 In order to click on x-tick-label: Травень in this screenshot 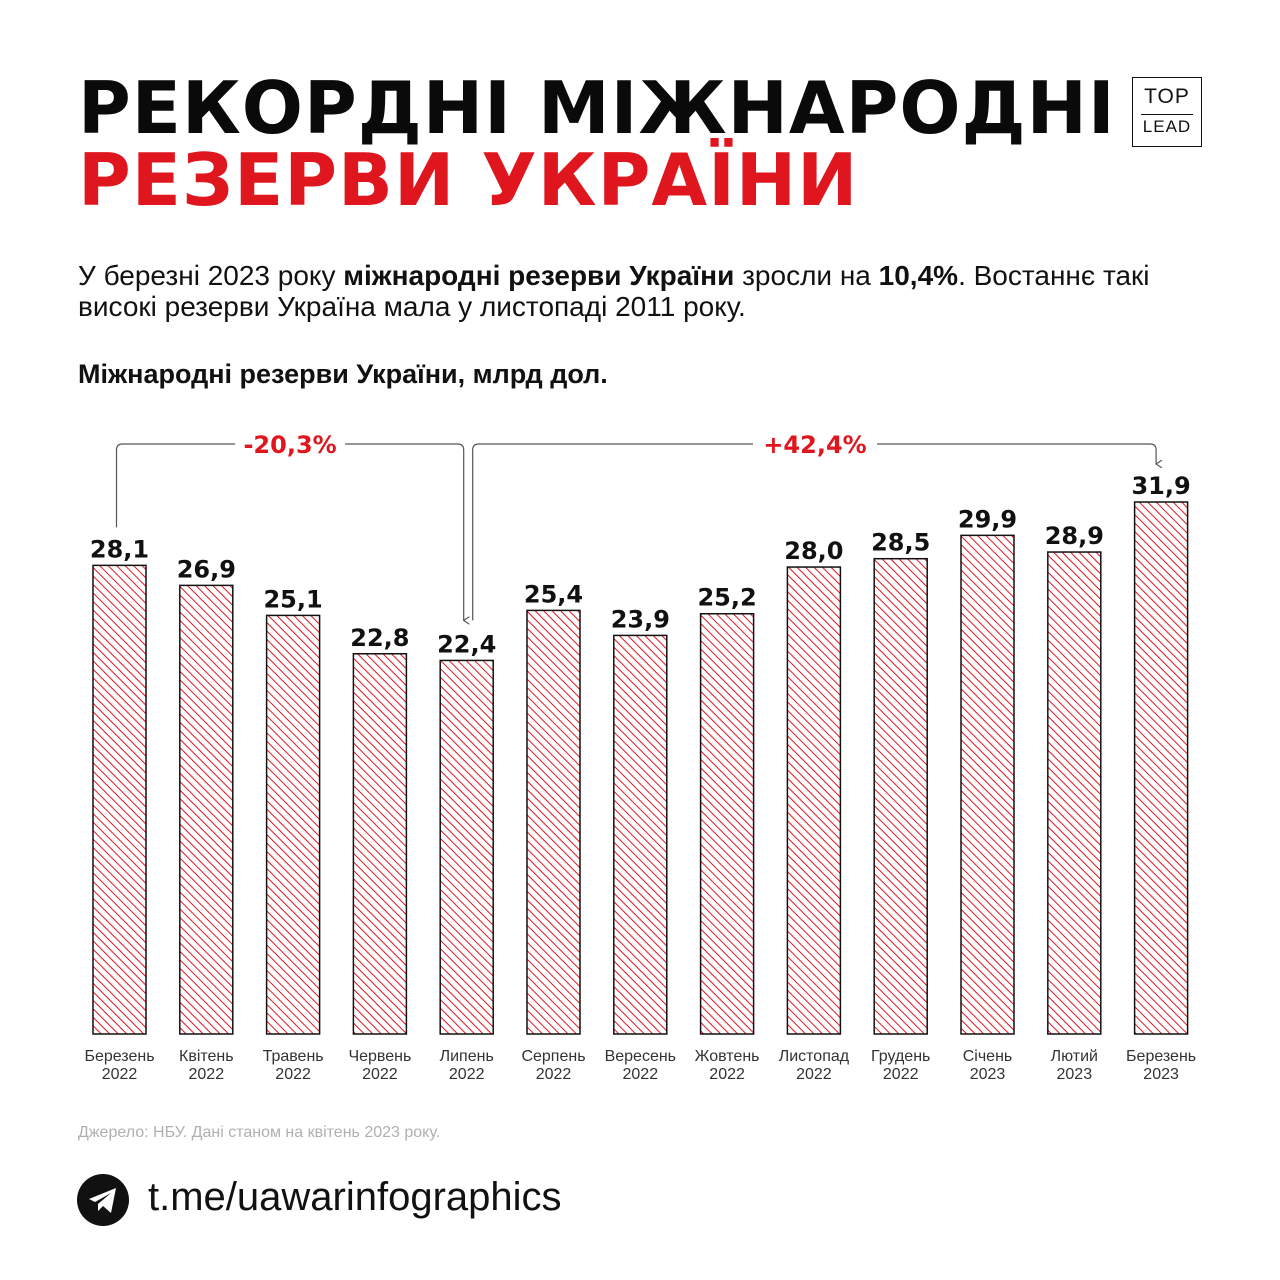, I will do `click(293, 1056)`.